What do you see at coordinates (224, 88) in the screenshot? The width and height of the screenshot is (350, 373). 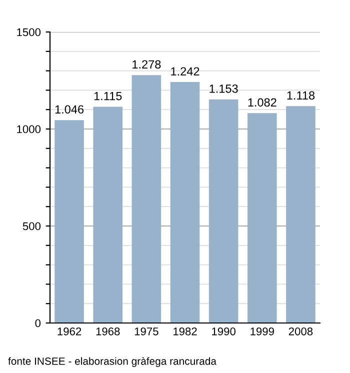 I see `data-label: 1.153` at bounding box center [224, 88].